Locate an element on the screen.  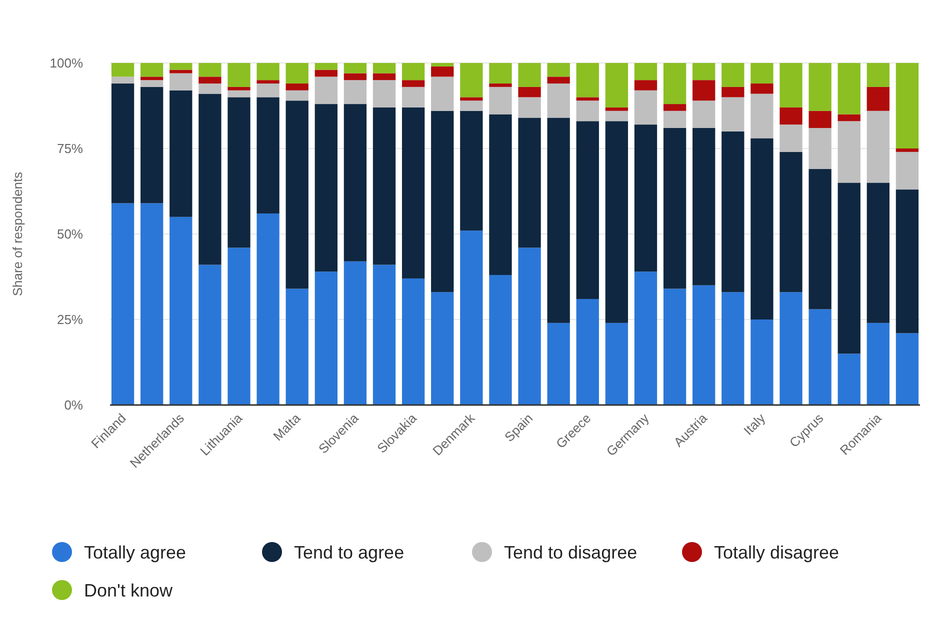
y-tick-label: 50% is located at coordinates (70, 234).